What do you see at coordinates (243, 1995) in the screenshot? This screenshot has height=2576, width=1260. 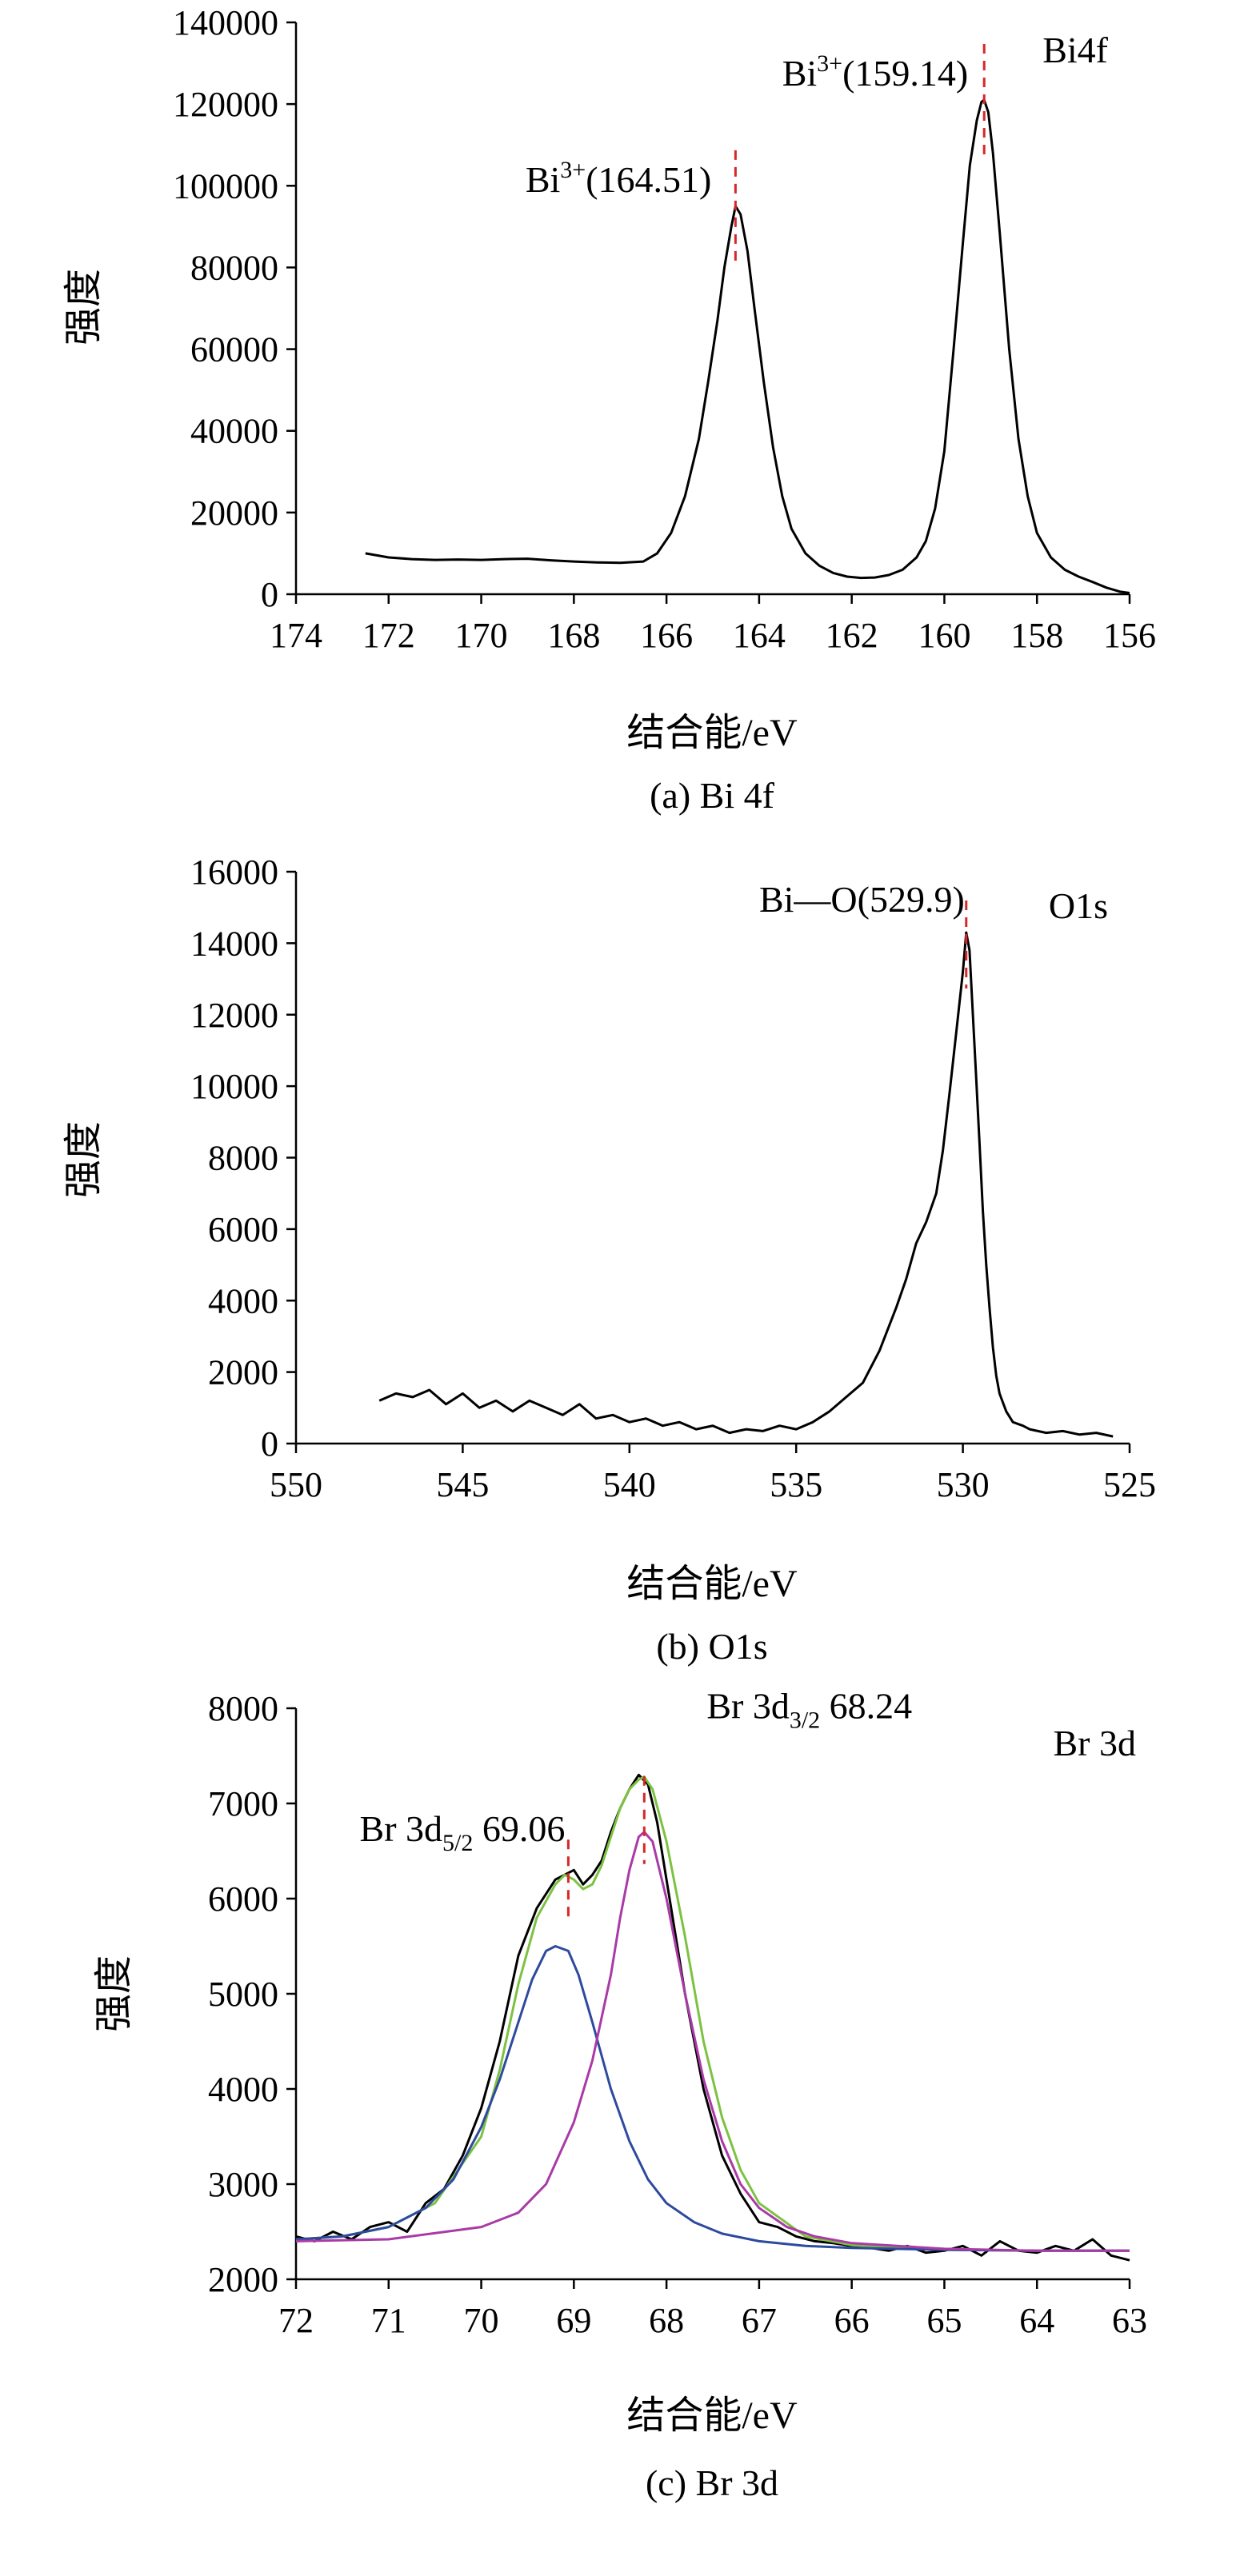 I see `panel-c-y-tick-label: 5000` at bounding box center [243, 1995].